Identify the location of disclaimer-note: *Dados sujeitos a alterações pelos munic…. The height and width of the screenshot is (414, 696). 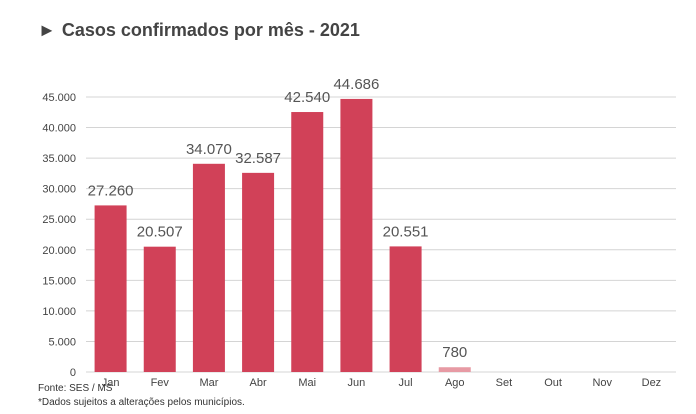
(141, 402).